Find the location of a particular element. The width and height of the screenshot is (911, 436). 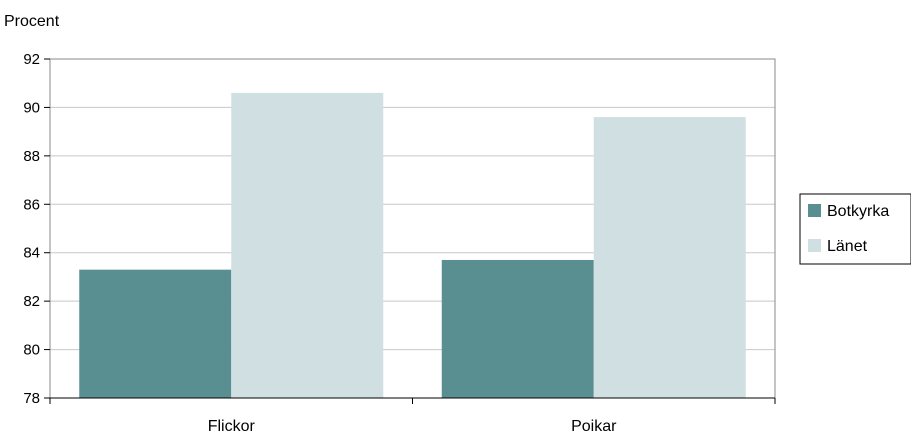

y-tick-label: 86 is located at coordinates (31, 204).